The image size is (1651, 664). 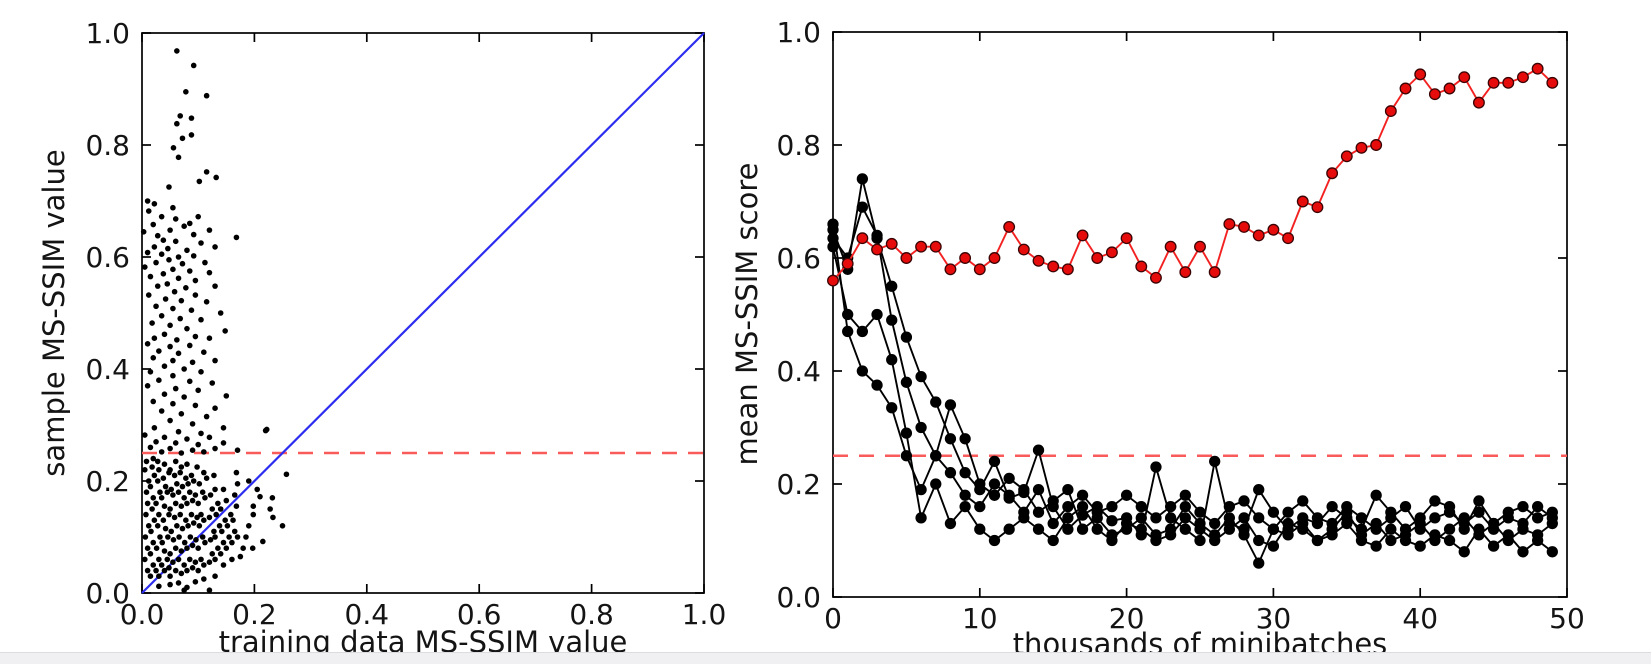 What do you see at coordinates (825, 658) in the screenshot?
I see `viewer-bottom-strip` at bounding box center [825, 658].